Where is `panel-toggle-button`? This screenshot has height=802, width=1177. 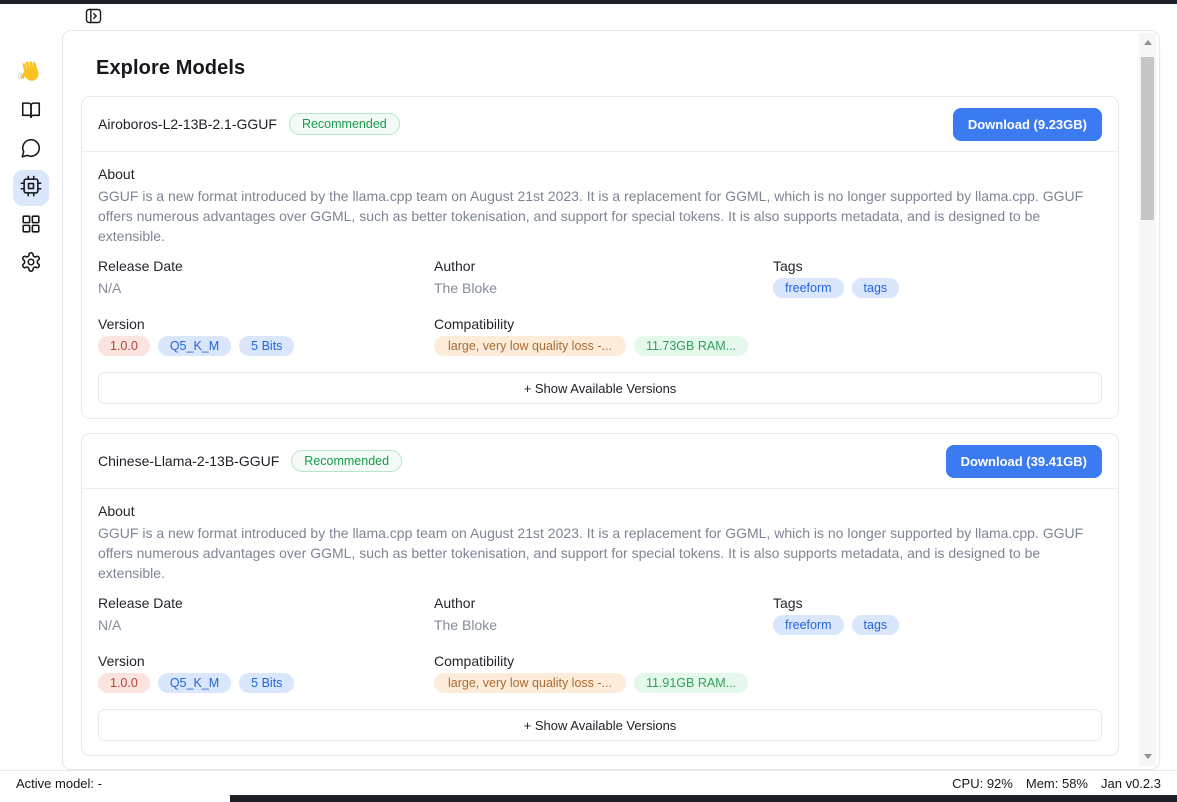
panel-toggle-button is located at coordinates (93, 18).